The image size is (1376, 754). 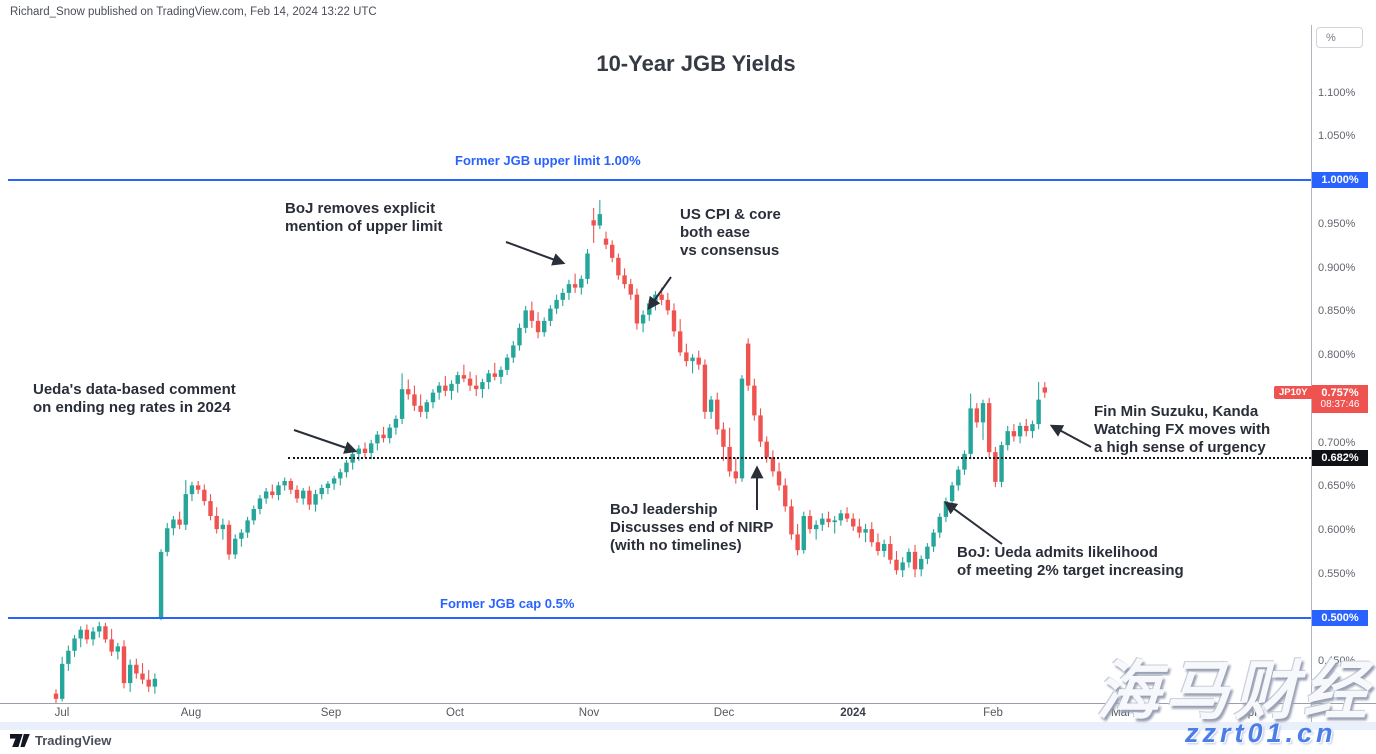 I want to click on tradingview-brand: TradingView, so click(x=73, y=740).